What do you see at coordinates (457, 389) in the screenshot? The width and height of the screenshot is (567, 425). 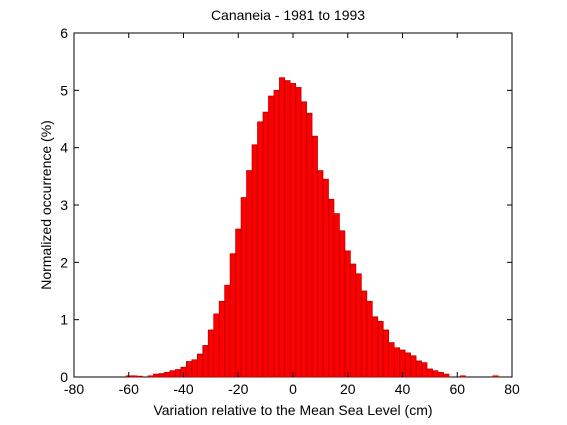 I see `x-tick-label: 60` at bounding box center [457, 389].